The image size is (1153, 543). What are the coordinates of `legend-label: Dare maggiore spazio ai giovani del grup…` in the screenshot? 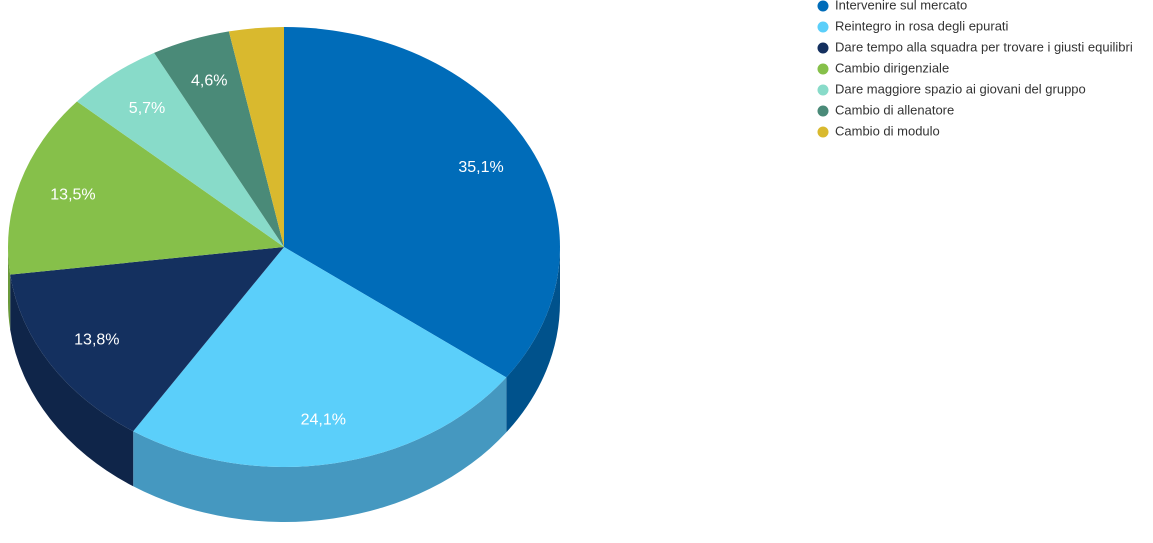 It's located at (960, 88).